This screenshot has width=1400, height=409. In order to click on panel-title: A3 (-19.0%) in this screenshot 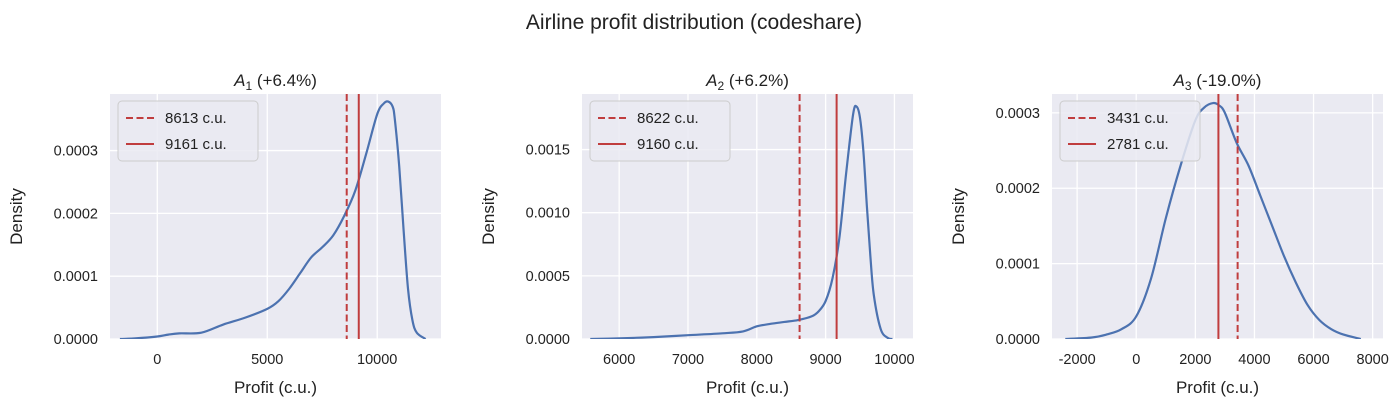, I will do `click(1217, 82)`.